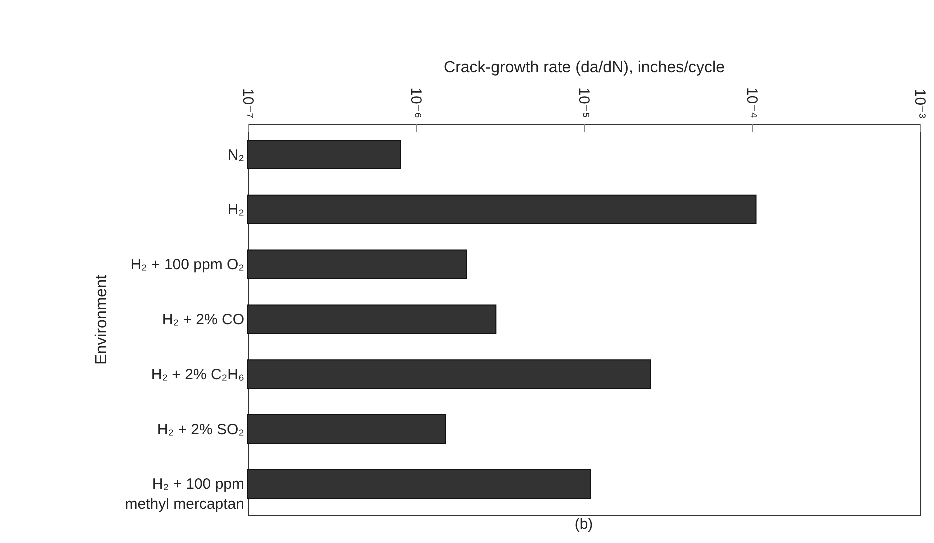 This screenshot has width=934, height=543. Describe the element at coordinates (236, 210) in the screenshot. I see `y-tick-label: H₂` at that location.